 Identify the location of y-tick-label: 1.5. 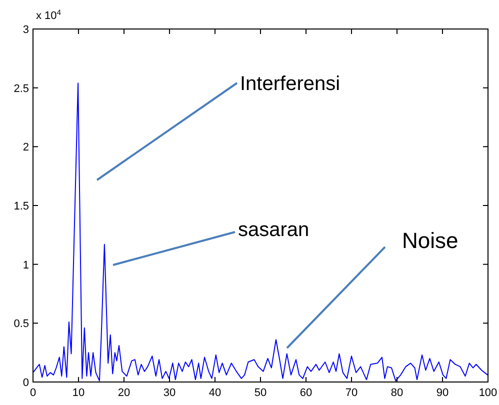
(21, 206).